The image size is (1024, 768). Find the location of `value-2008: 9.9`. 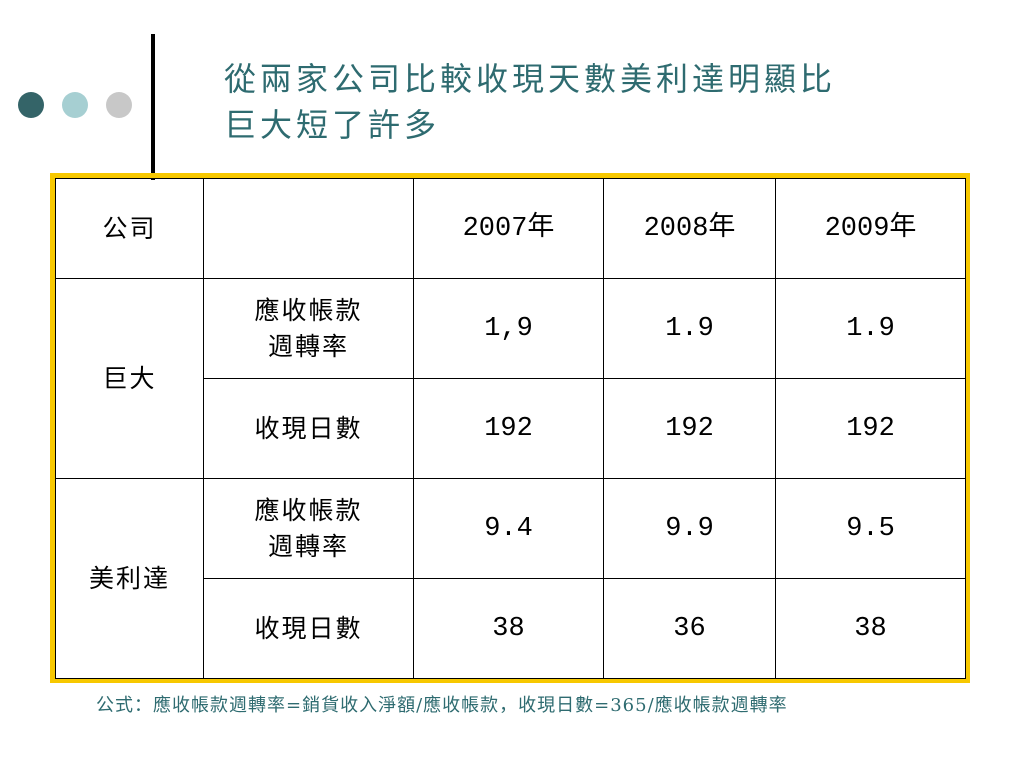

value-2008: 9.9 is located at coordinates (689, 528).